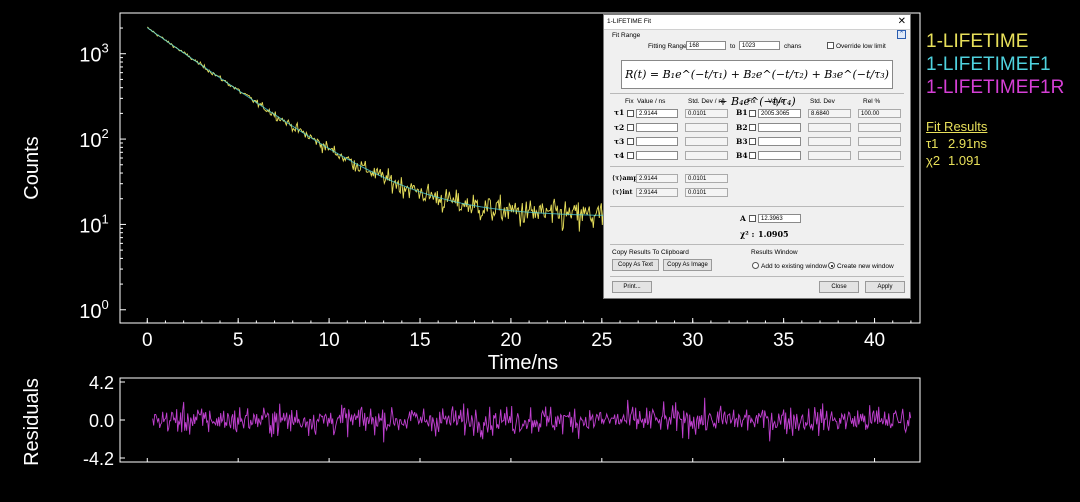 The image size is (1080, 502). Describe the element at coordinates (635, 265) in the screenshot. I see `copy-as-text-button: Copy As Text` at that location.